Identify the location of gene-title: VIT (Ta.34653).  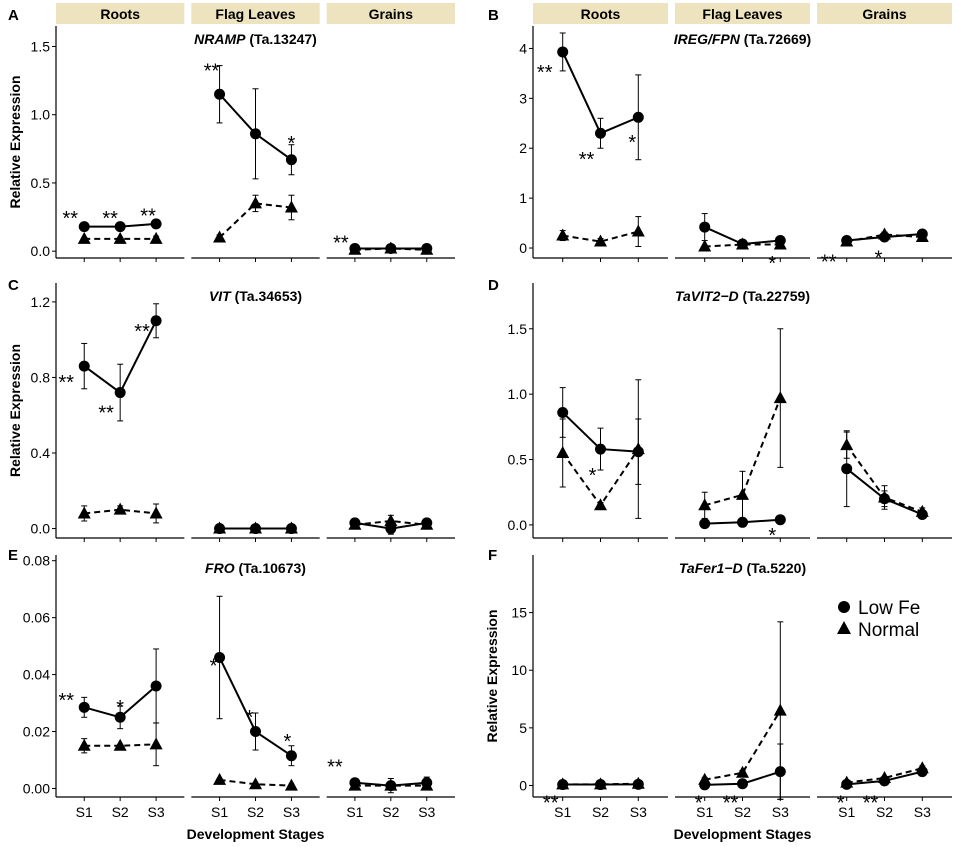
(255, 296).